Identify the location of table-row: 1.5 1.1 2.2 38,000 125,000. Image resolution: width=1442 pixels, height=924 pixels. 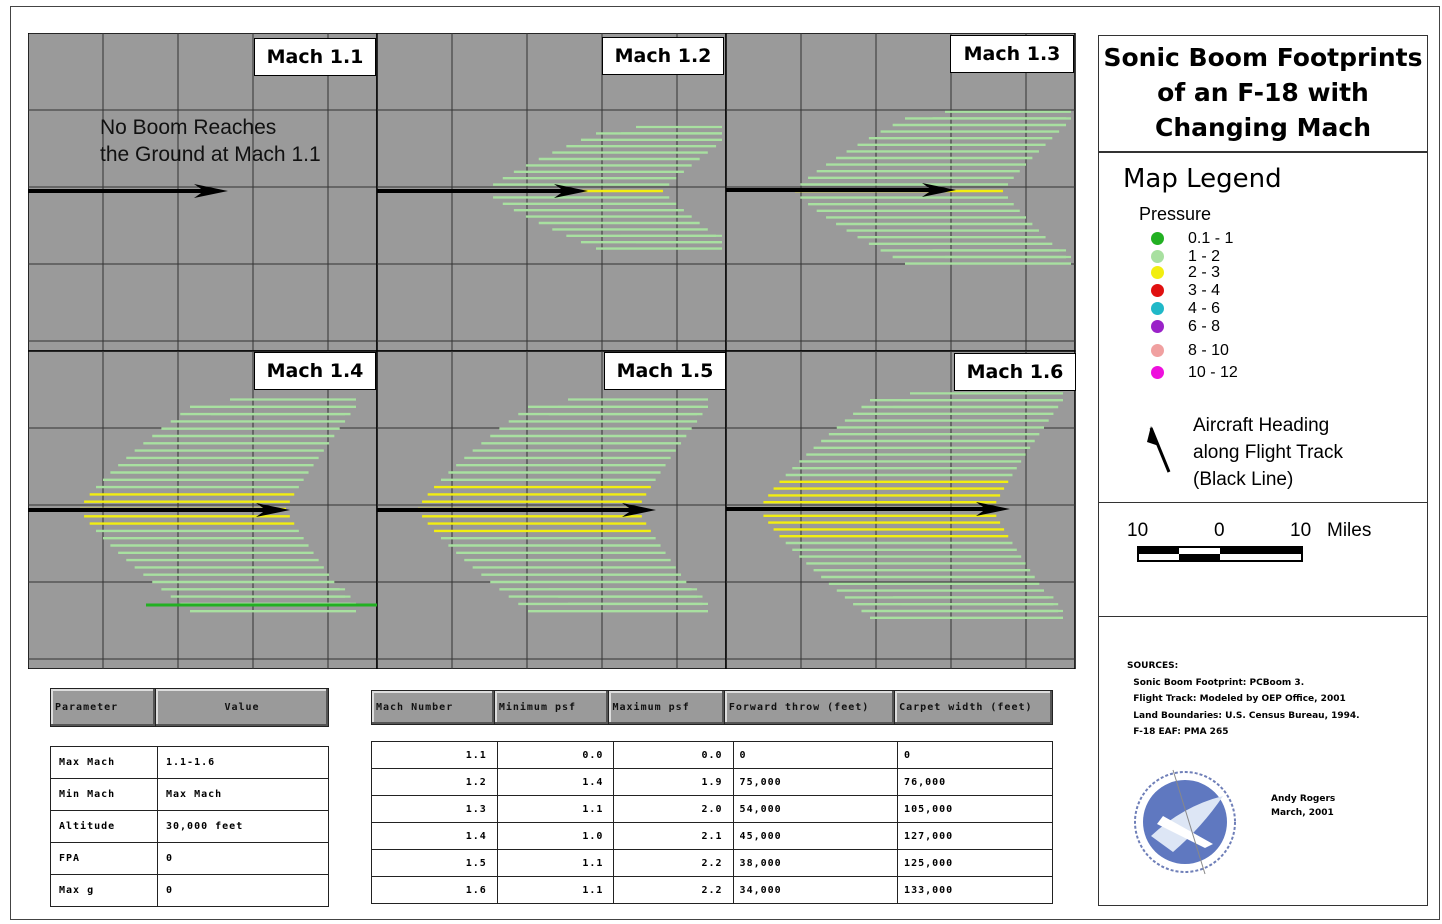
(712, 863).